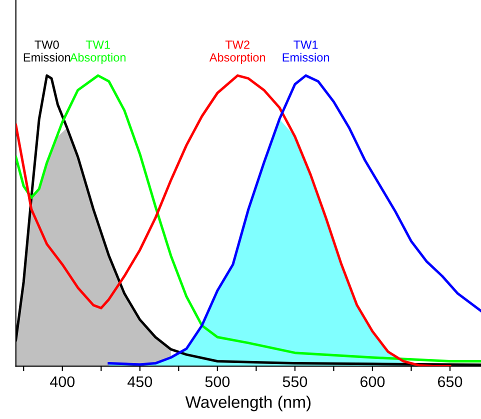 The image size is (481, 419). What do you see at coordinates (305, 51) in the screenshot?
I see `series-label: TW1 Emission` at bounding box center [305, 51].